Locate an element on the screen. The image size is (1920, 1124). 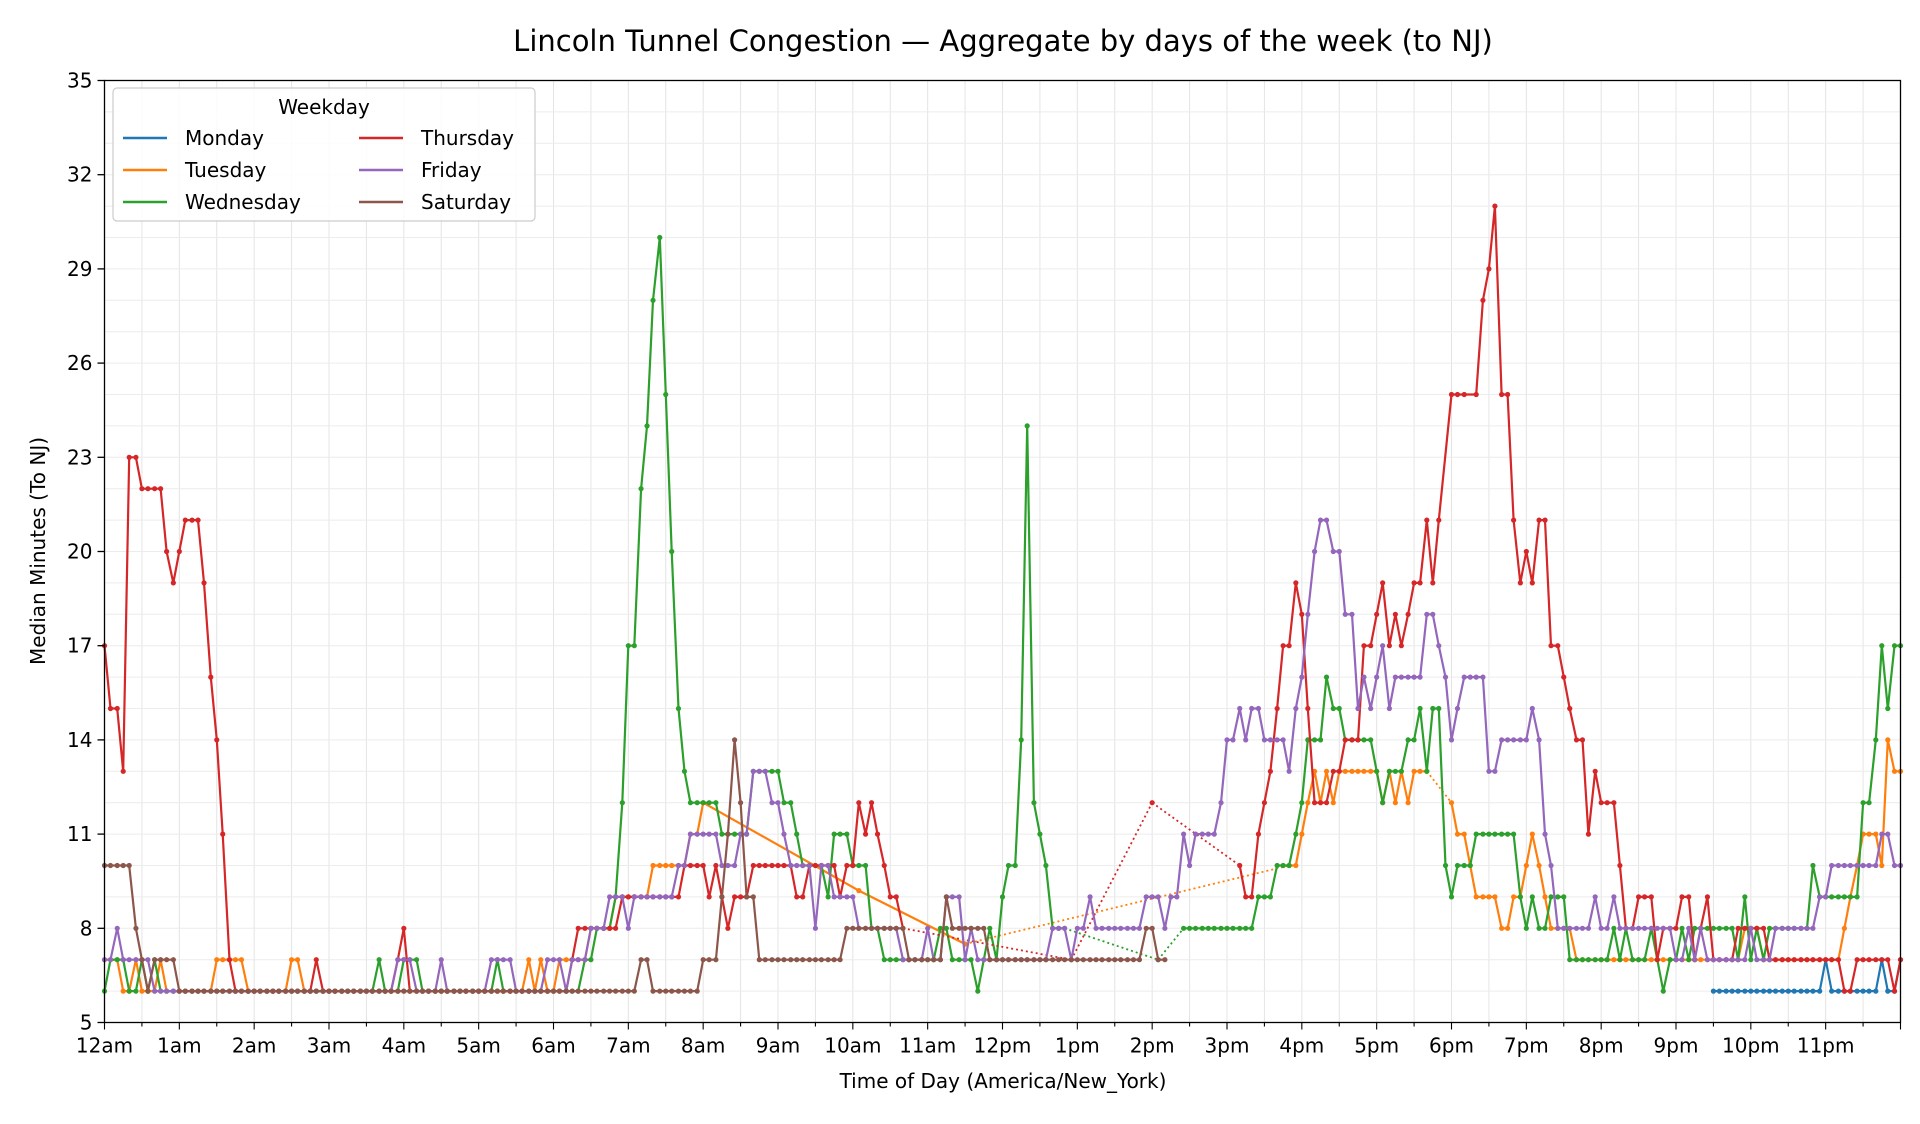
y-tick-label: 11 is located at coordinates (79, 834).